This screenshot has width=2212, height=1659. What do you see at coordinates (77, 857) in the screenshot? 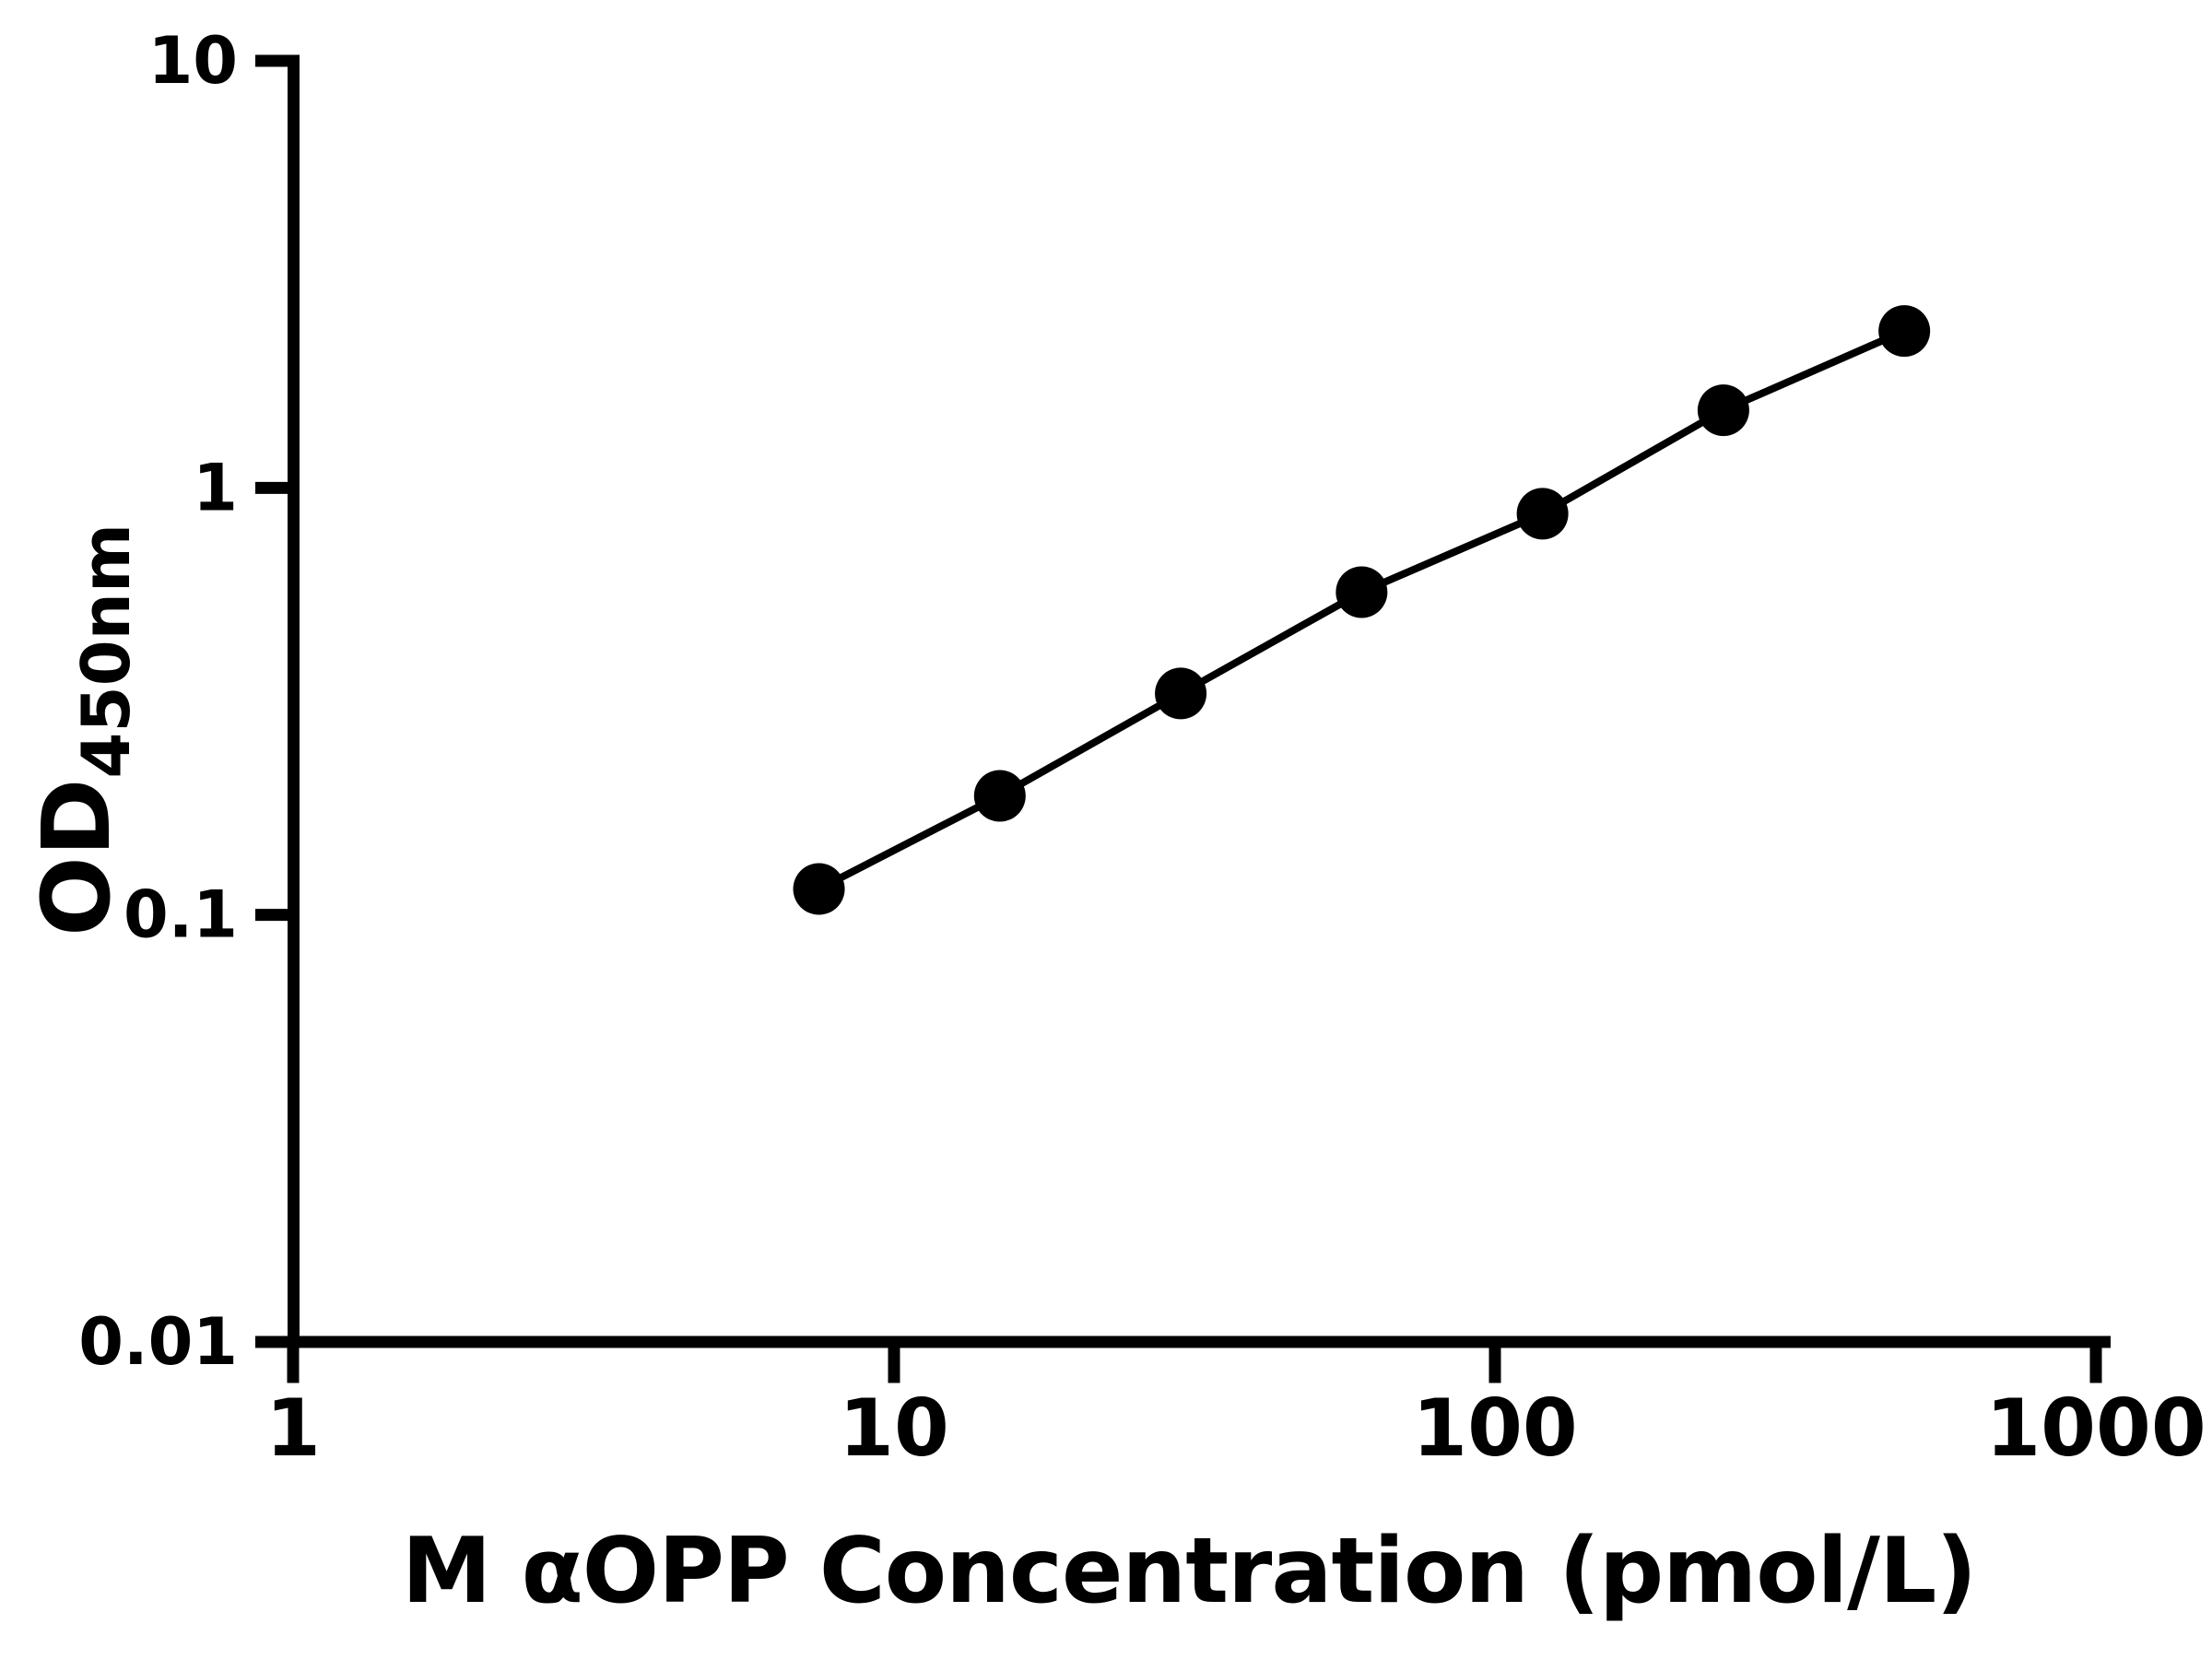
I see `y-axis-title-main: OD` at bounding box center [77, 857].